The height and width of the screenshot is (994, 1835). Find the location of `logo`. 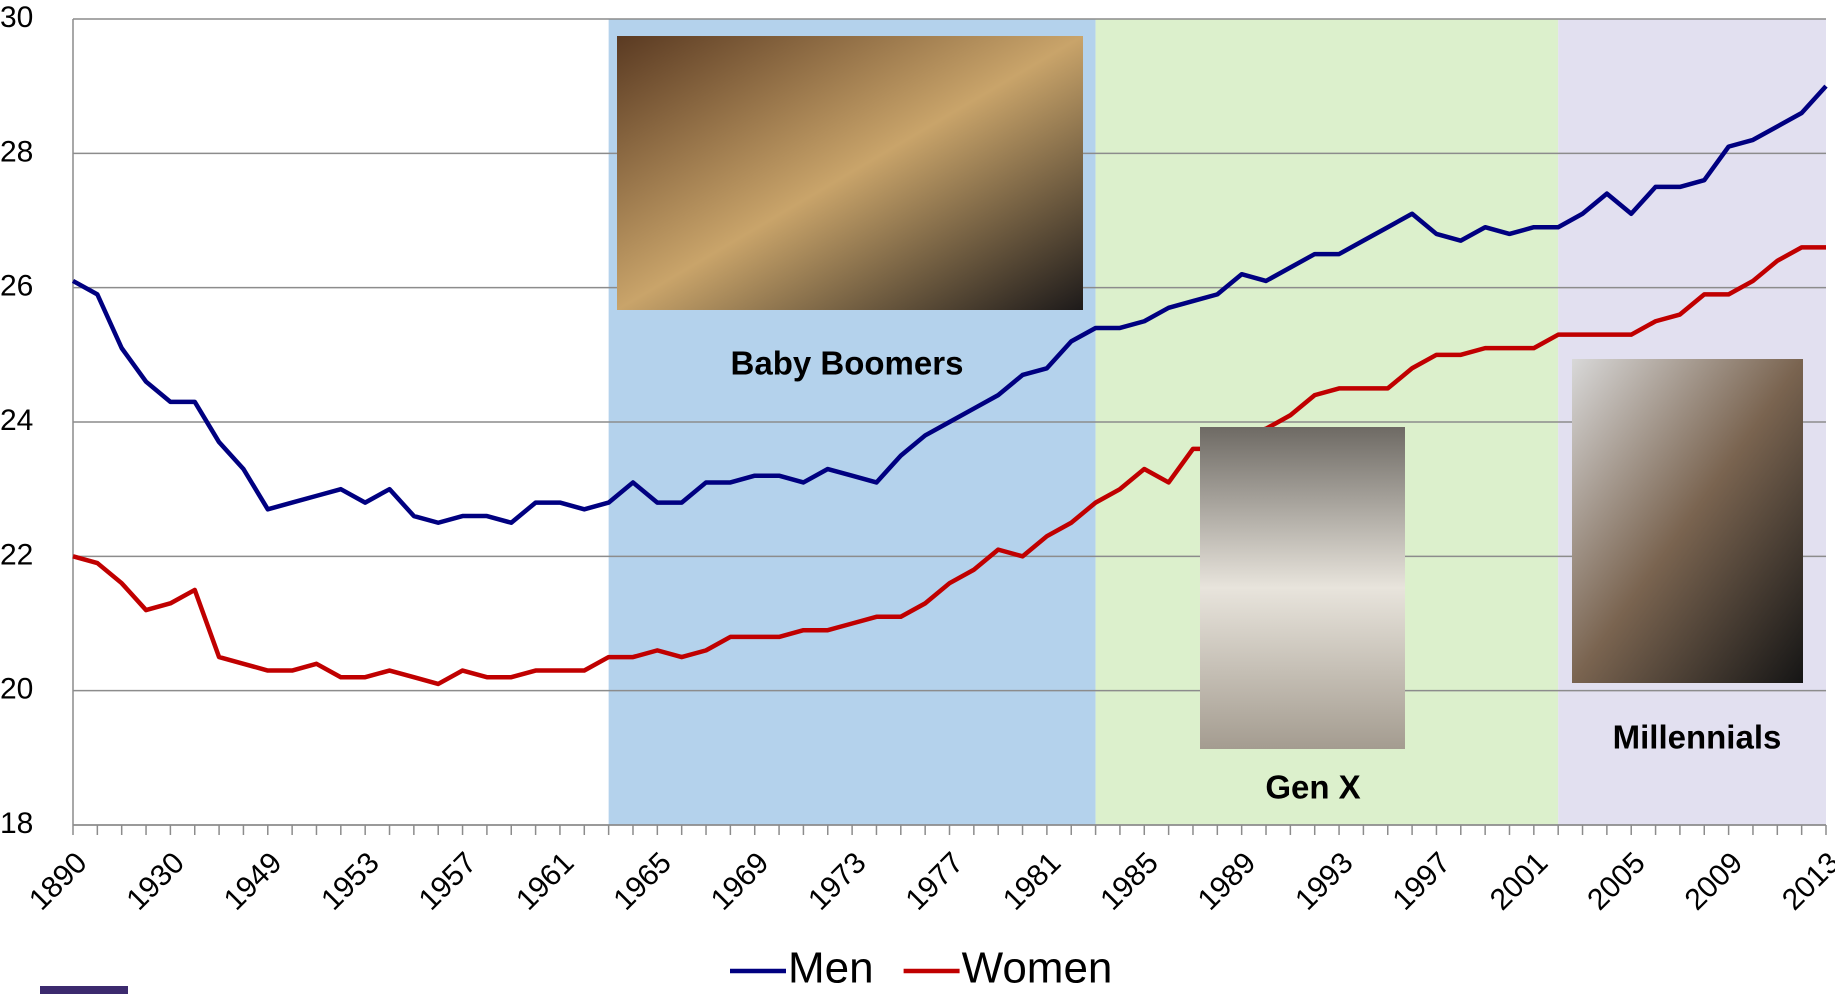

logo is located at coordinates (84, 990).